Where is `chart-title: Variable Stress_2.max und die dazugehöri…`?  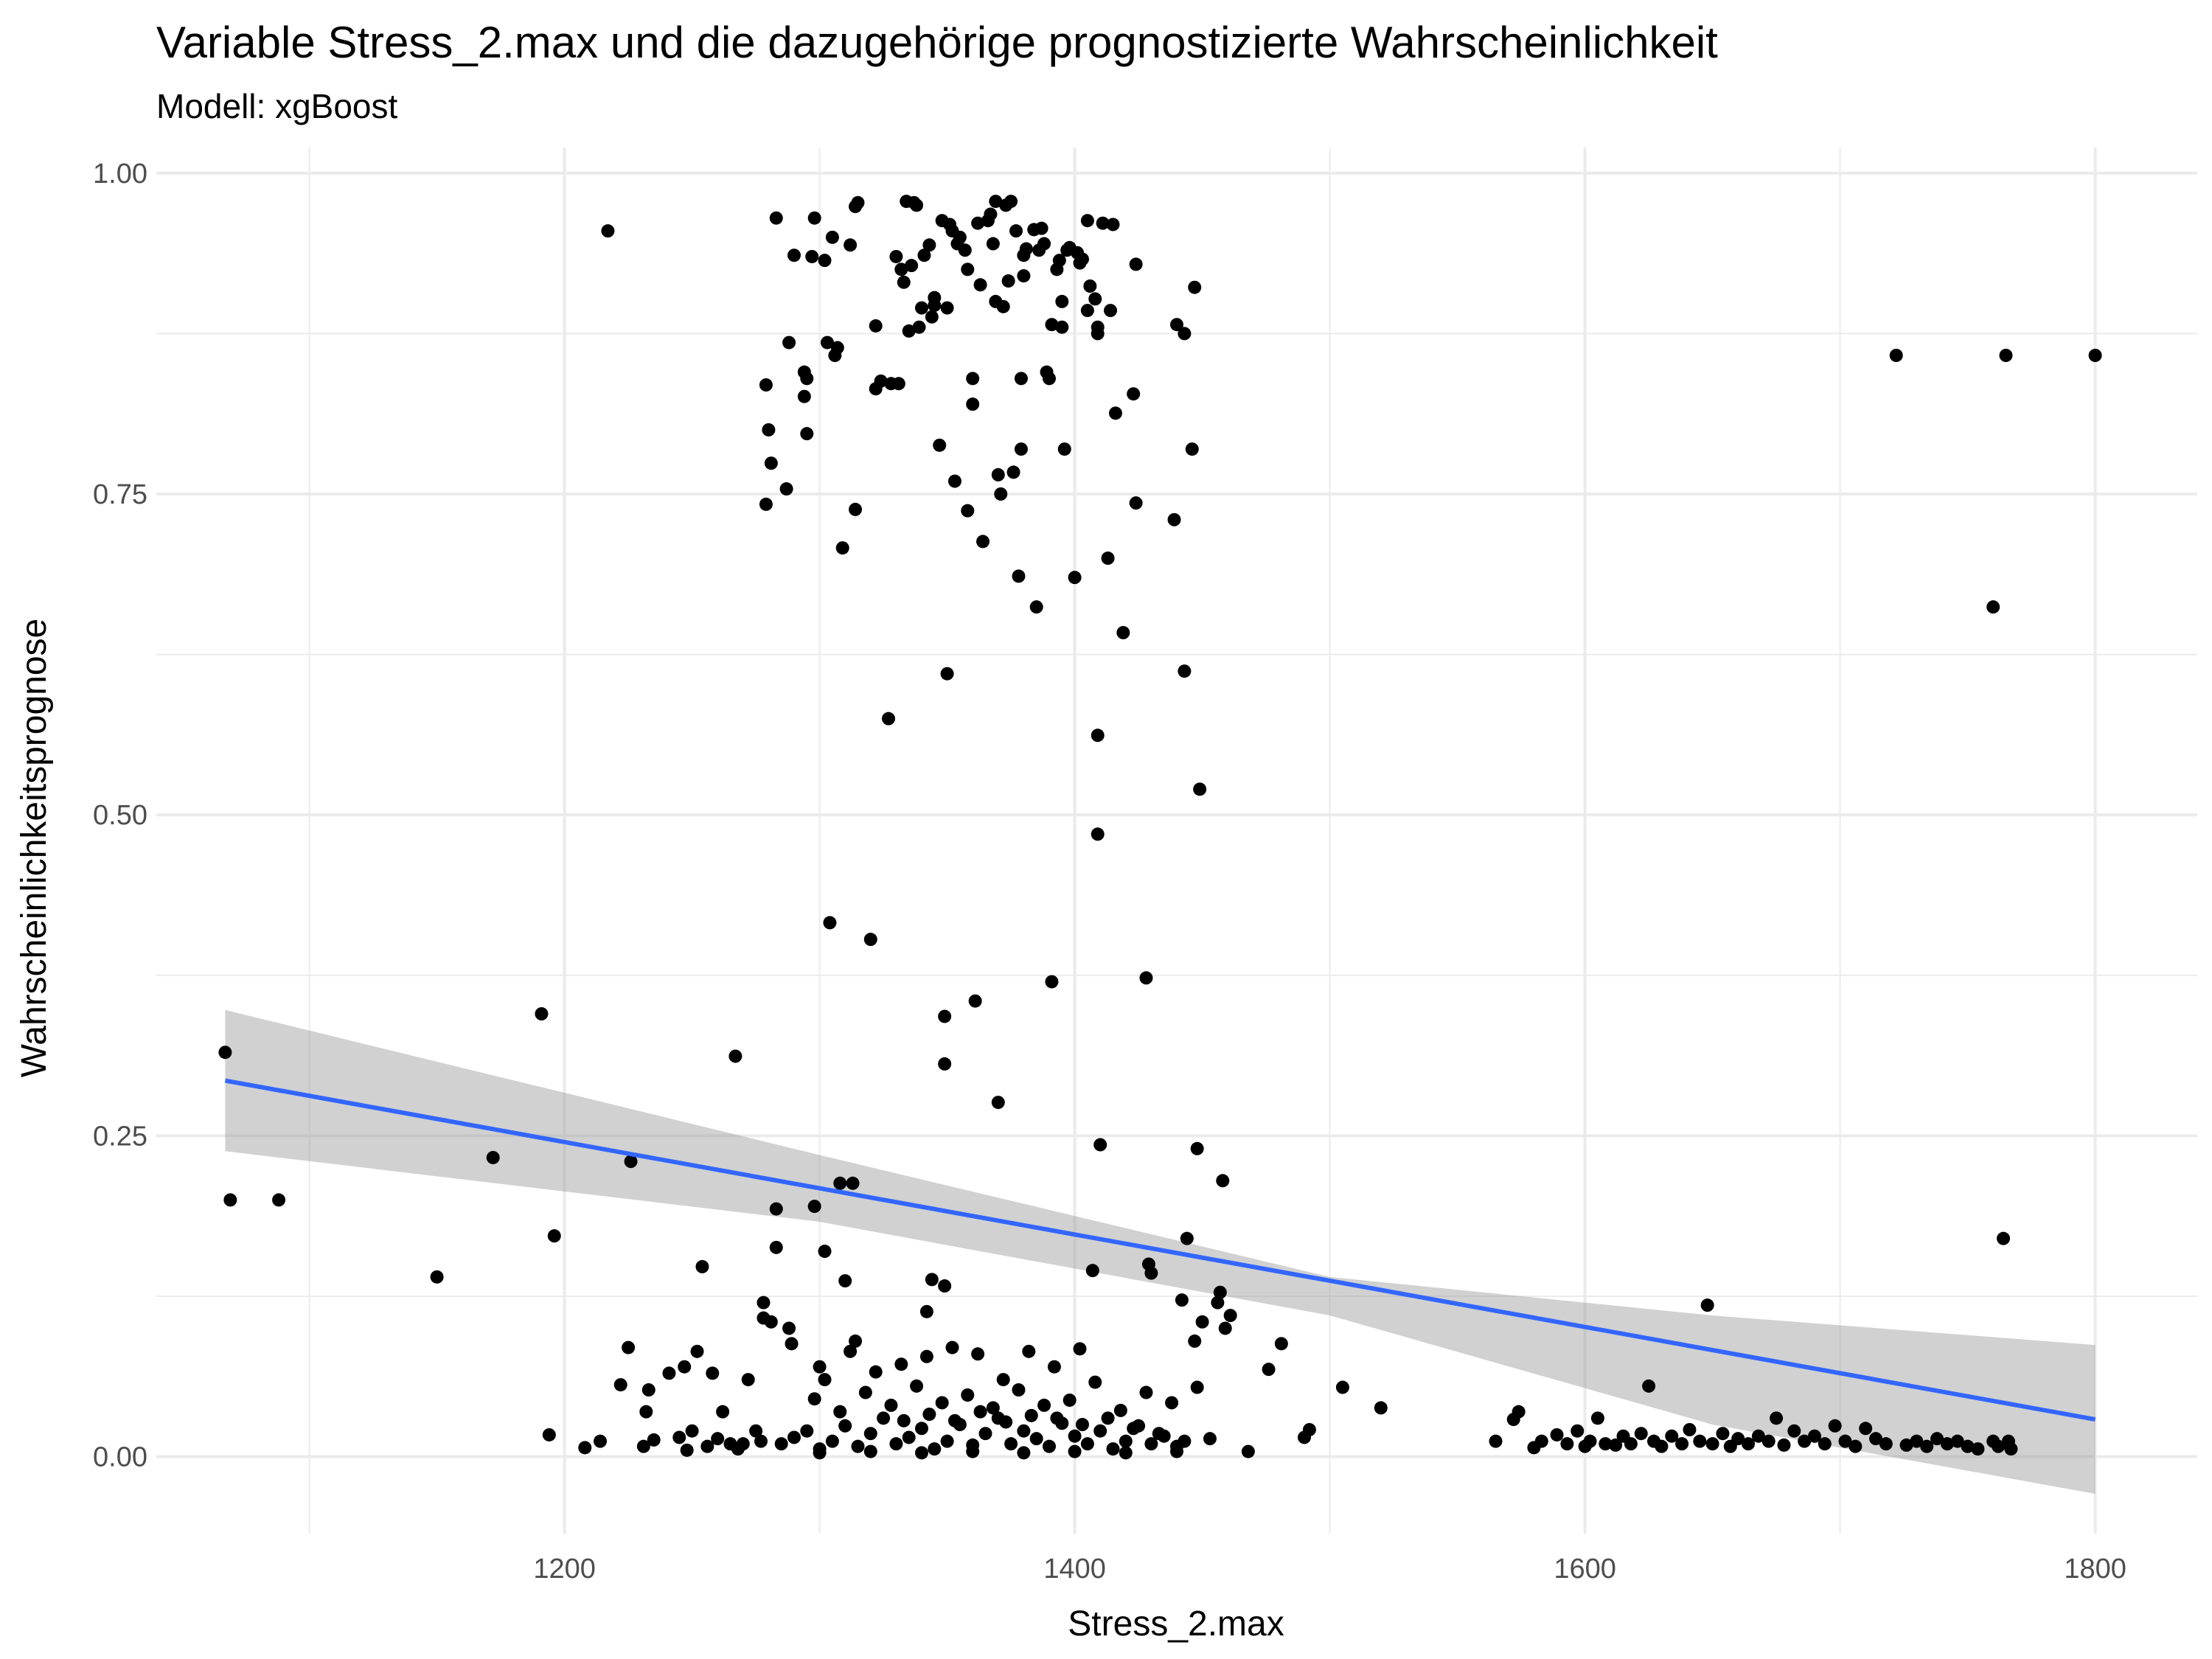
chart-title: Variable Stress_2.max und die dazugehöri… is located at coordinates (937, 42).